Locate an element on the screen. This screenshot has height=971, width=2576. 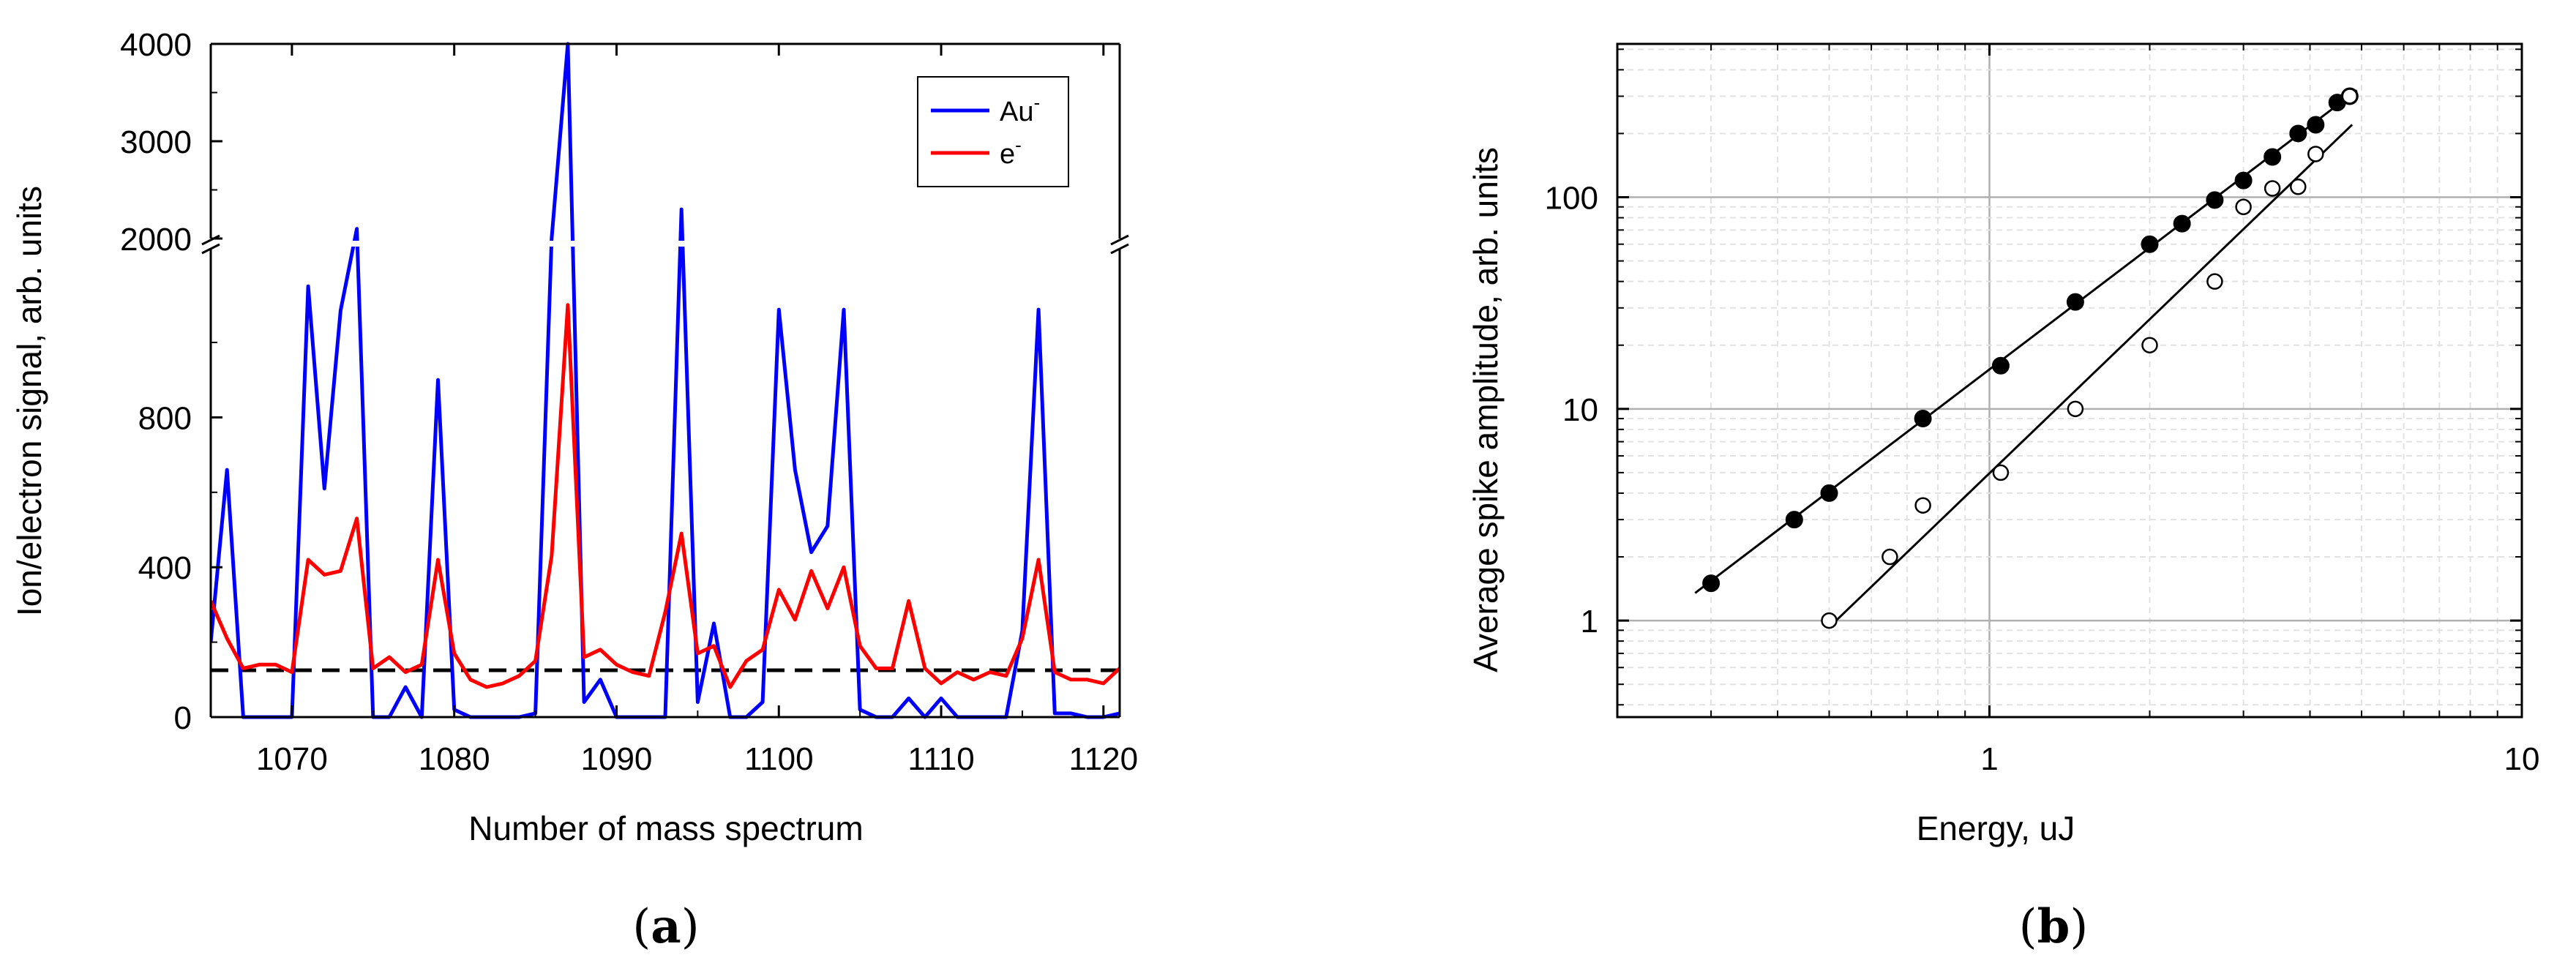
b-y-axis-label: Average spike amplitude, arb. units is located at coordinates (1486, 409).